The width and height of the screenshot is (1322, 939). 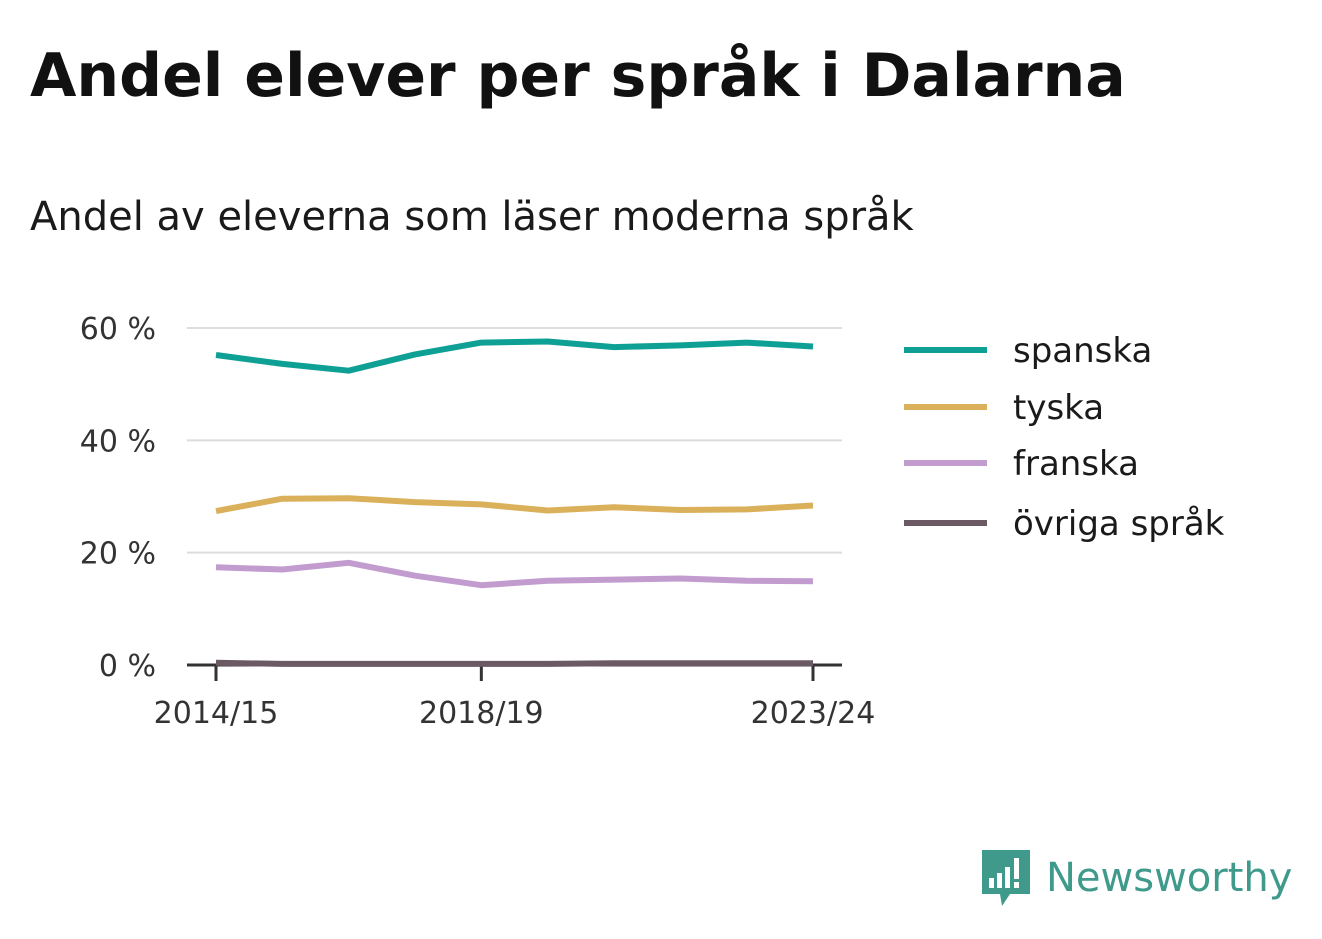 I want to click on newsworthy-logo-icon, so click(x=1006, y=878).